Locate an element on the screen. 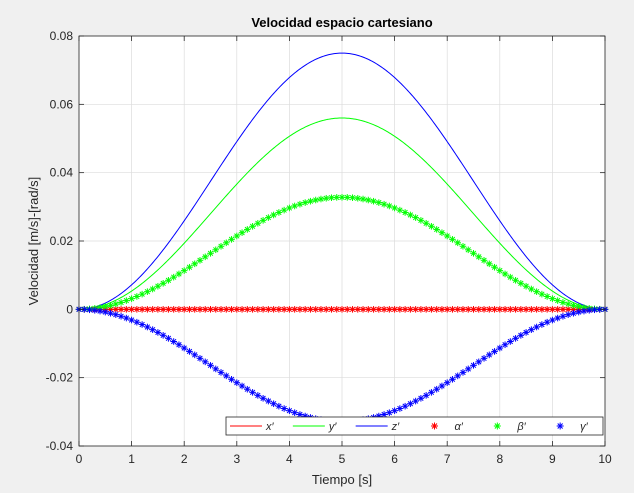  y-tick-label: 0.02 is located at coordinates (62, 241).